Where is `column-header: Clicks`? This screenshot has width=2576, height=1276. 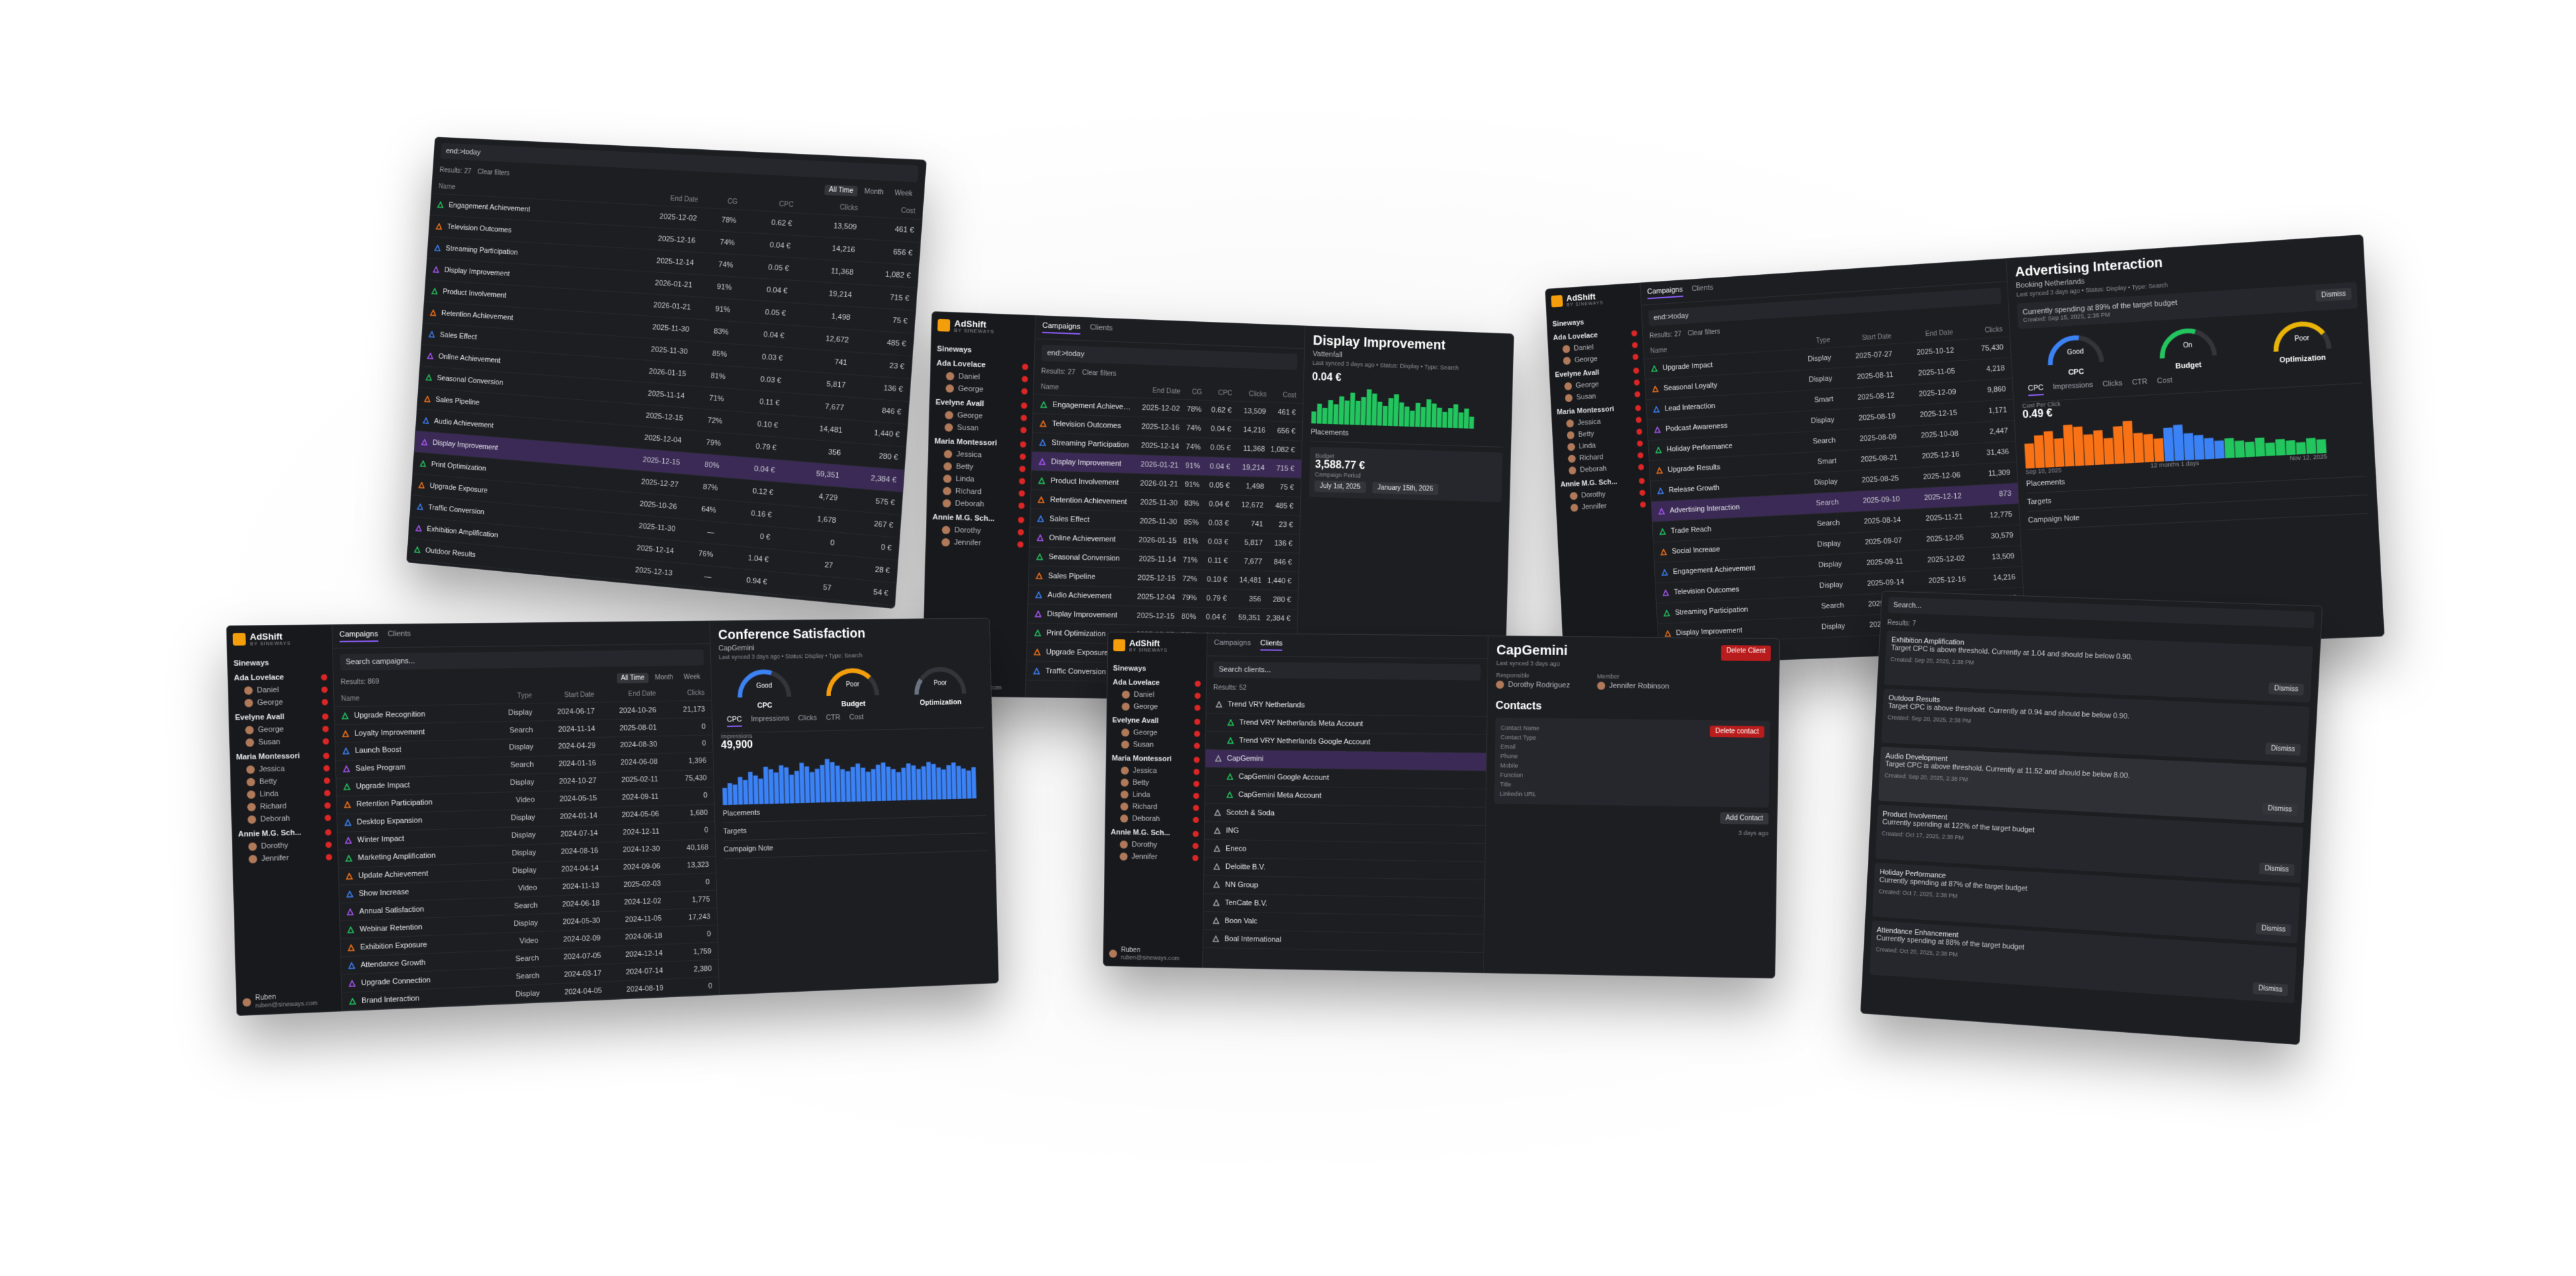
column-header: Clicks is located at coordinates (1257, 394).